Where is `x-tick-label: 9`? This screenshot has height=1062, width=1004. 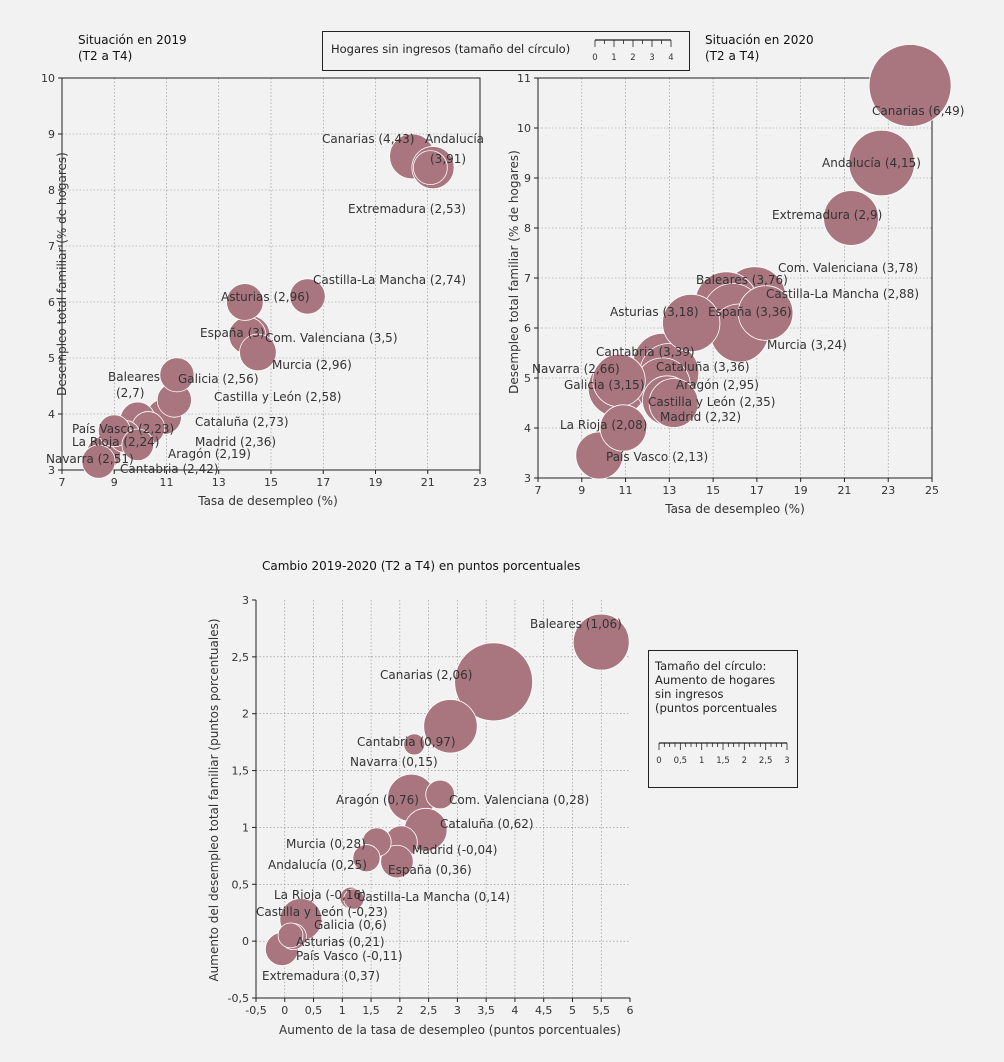
x-tick-label: 9 is located at coordinates (114, 482).